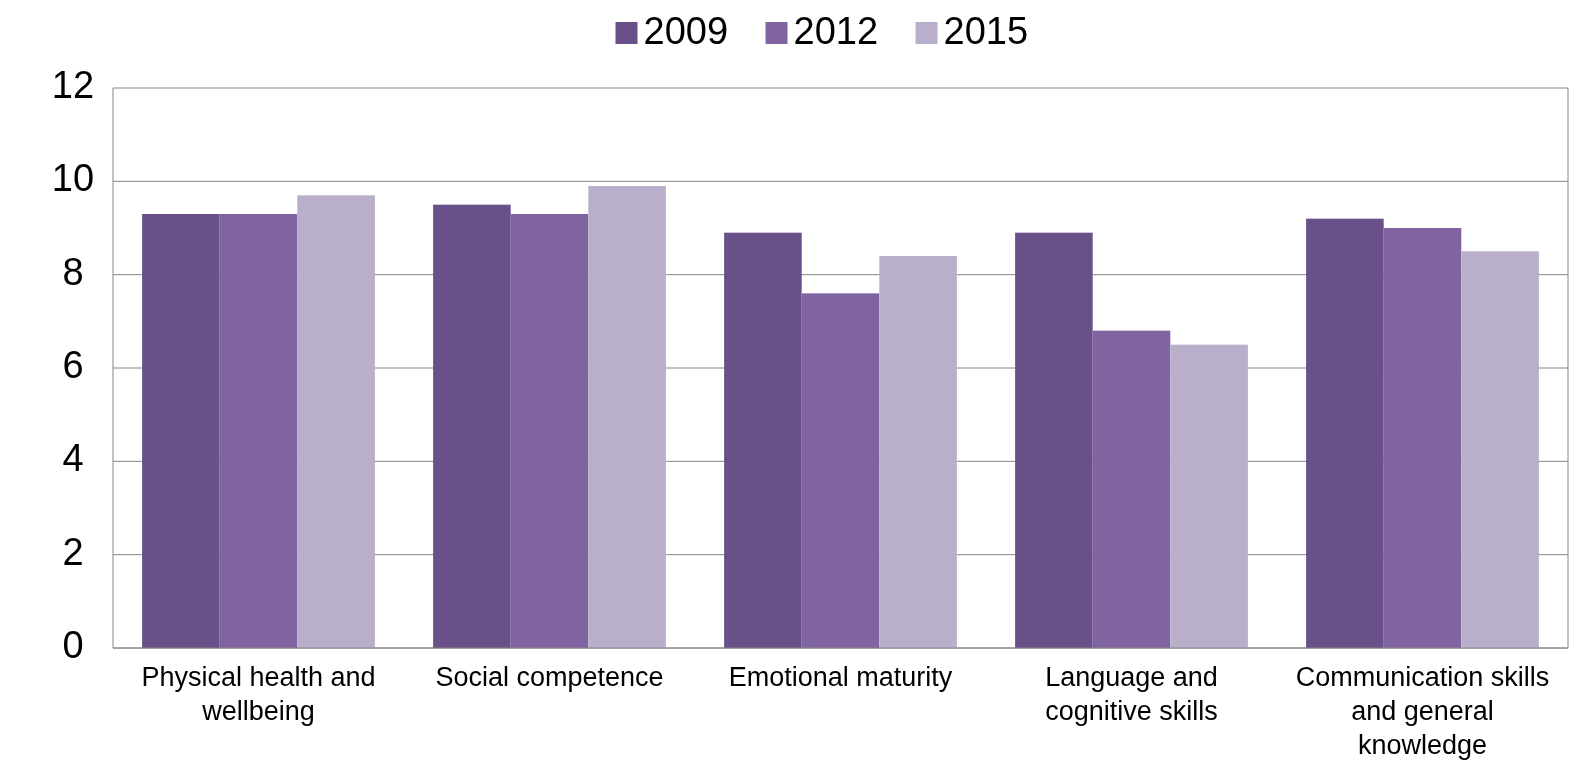 This screenshot has width=1587, height=778. What do you see at coordinates (840, 677) in the screenshot?
I see `x-tick-label: Emotional maturity` at bounding box center [840, 677].